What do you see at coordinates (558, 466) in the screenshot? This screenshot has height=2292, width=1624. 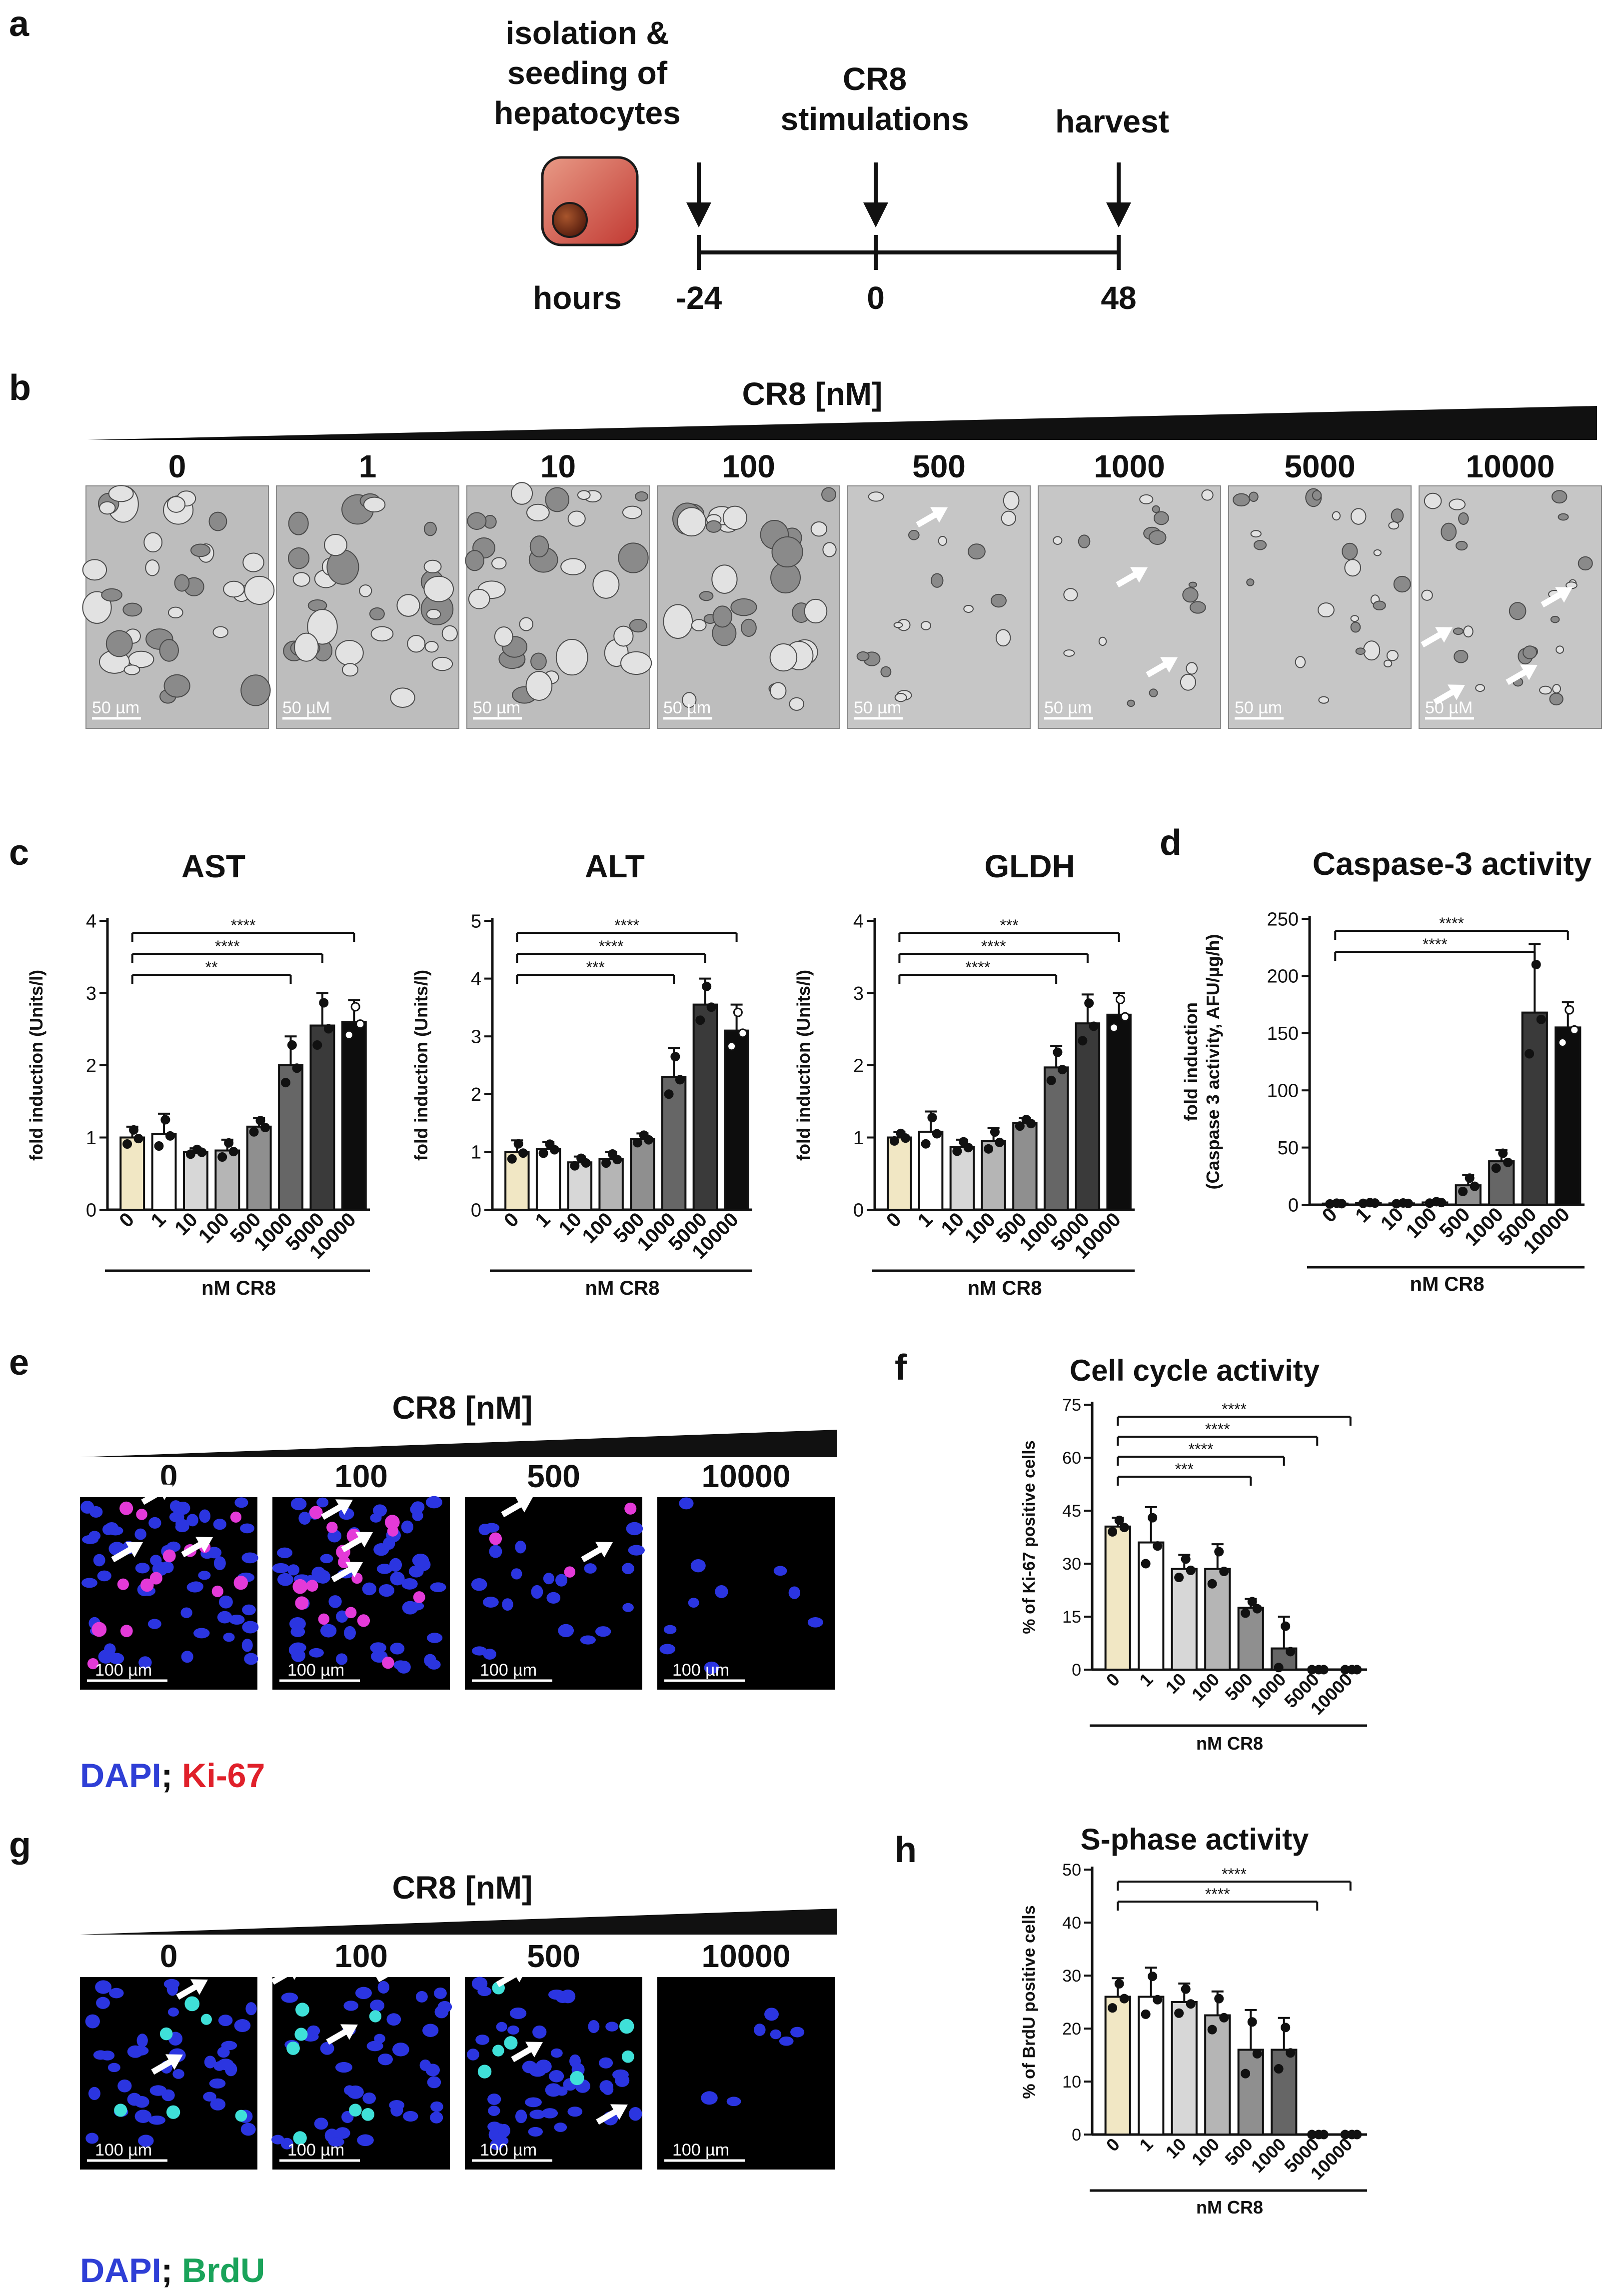 I see `concentration-label: 10` at bounding box center [558, 466].